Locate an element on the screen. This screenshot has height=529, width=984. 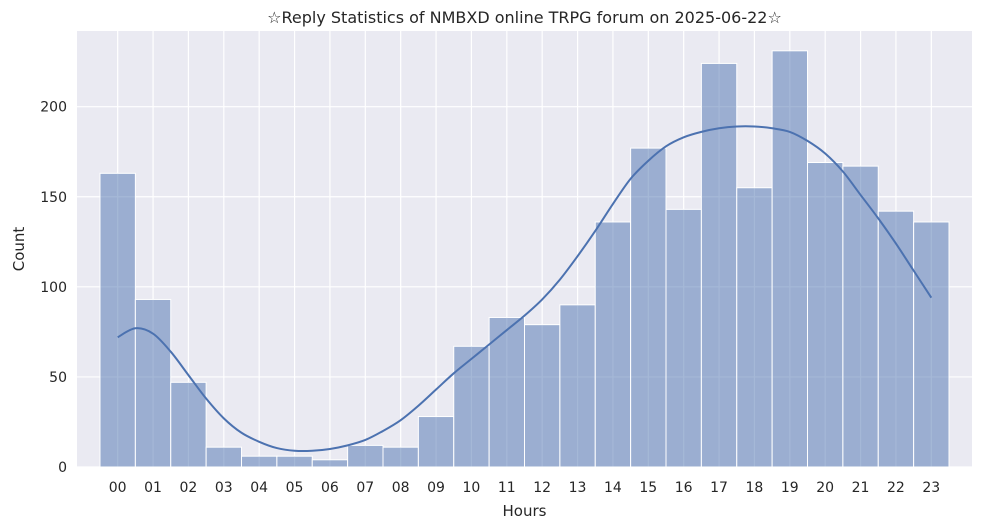
x-tick-label: 00 is located at coordinates (118, 488).